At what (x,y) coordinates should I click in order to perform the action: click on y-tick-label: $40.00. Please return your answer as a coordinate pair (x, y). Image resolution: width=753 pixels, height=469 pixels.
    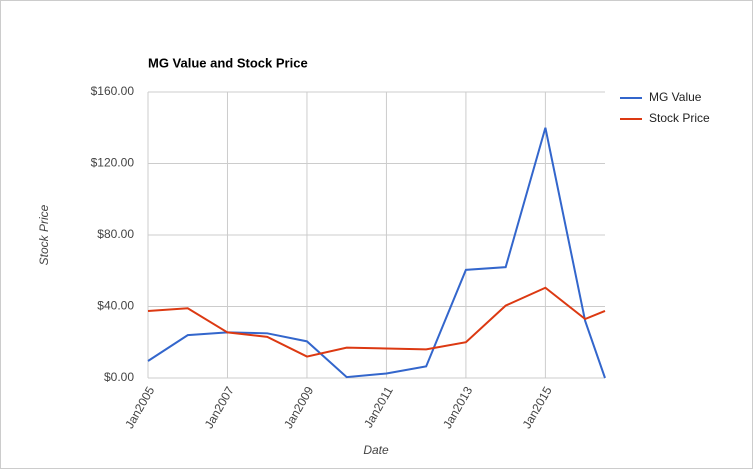
    Looking at the image, I should click on (115, 306).